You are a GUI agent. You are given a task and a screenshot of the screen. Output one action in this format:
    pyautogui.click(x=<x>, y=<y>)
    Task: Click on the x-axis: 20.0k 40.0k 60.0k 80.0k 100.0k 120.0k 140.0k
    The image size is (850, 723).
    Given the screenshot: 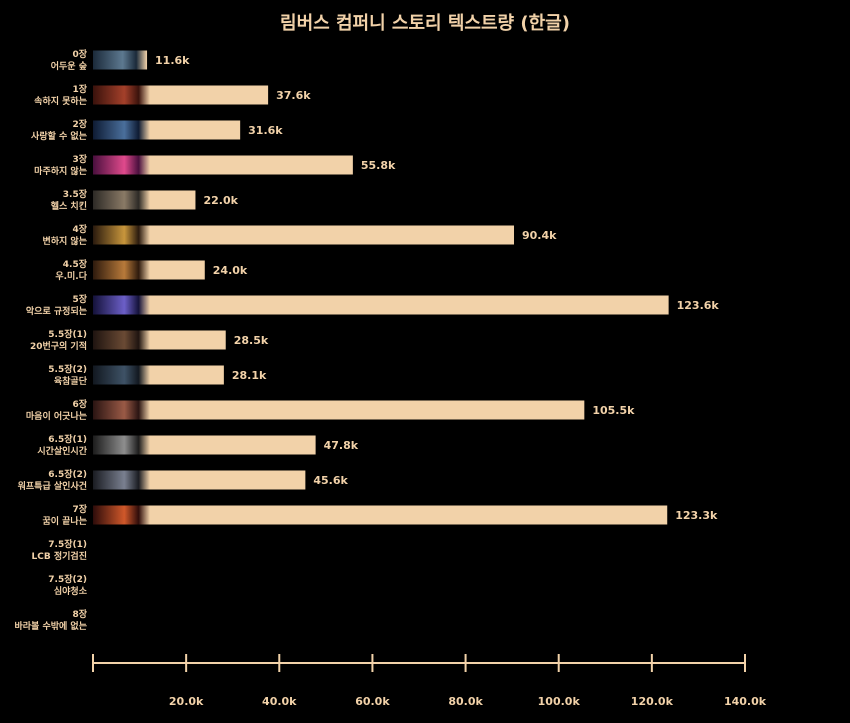 What is the action you would take?
    pyautogui.click(x=429, y=681)
    